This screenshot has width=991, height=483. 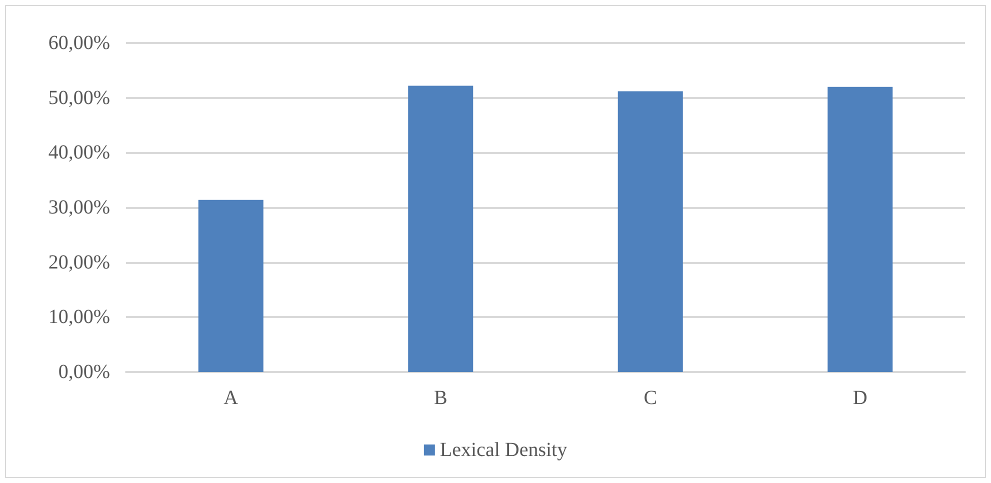 I want to click on y-tick-label: 60,00%, so click(x=79, y=43).